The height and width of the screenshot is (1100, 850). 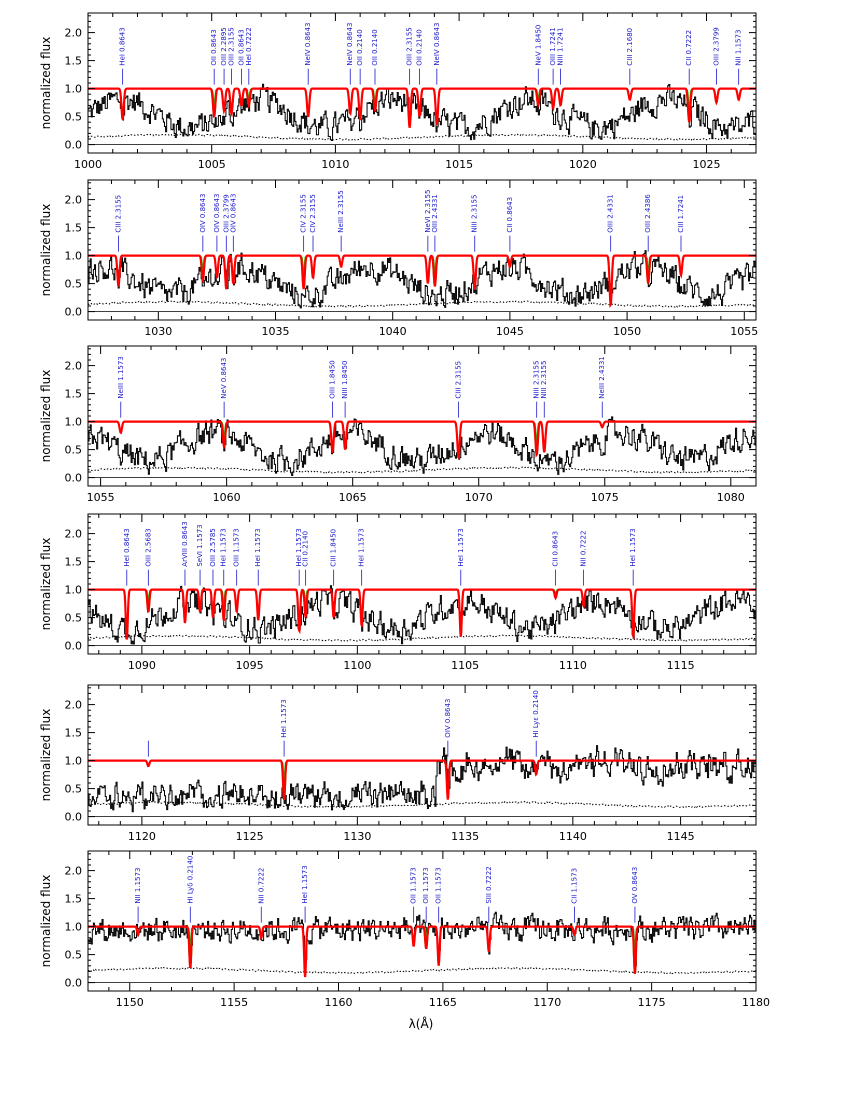 What do you see at coordinates (635, 885) in the screenshot?
I see `line-id-label: OV 0.8643` at bounding box center [635, 885].